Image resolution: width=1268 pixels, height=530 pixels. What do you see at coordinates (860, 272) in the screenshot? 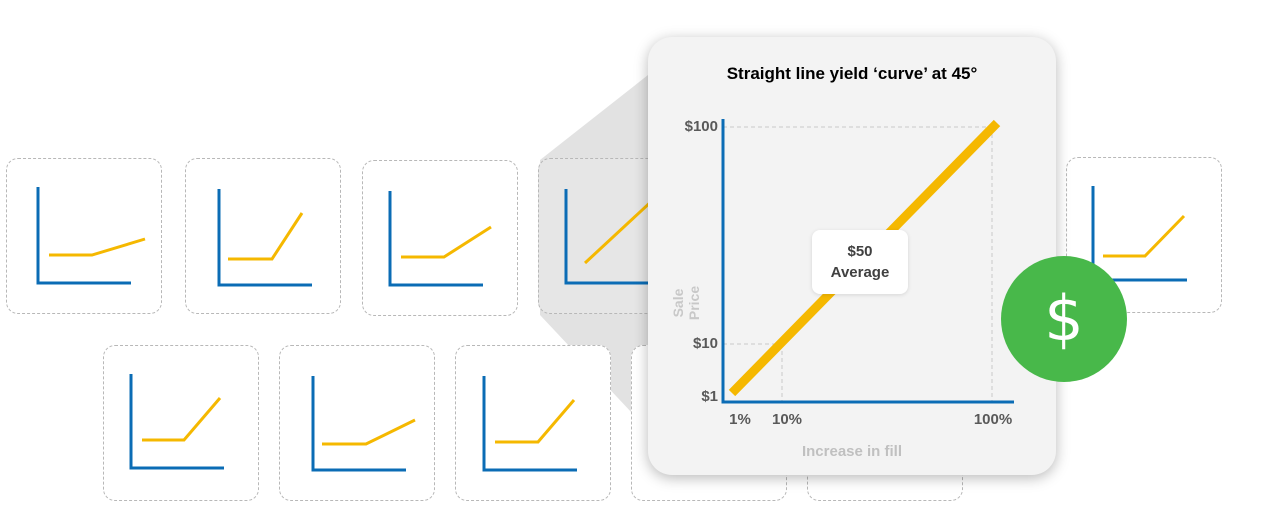
I see `average-label: Average` at bounding box center [860, 272].